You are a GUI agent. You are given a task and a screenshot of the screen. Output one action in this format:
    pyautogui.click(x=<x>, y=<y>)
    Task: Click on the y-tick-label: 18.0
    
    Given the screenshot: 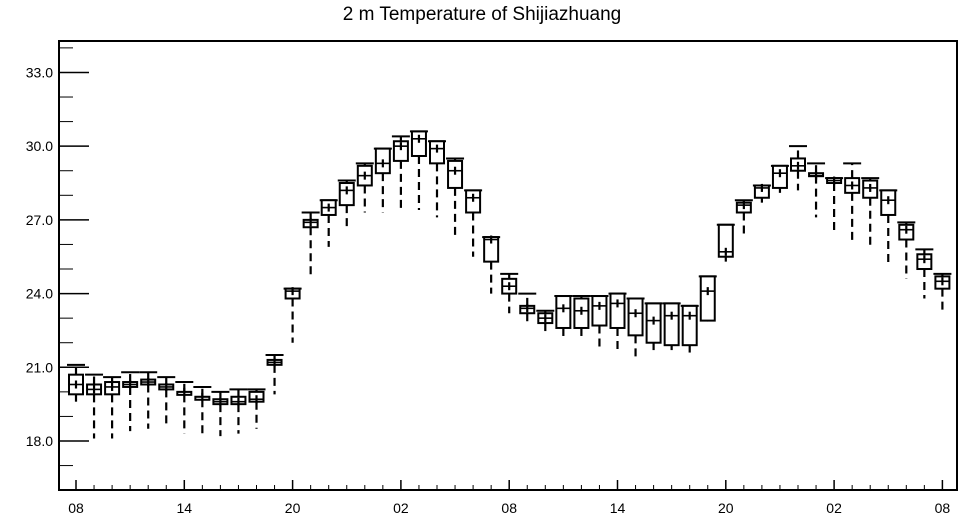 What is the action you would take?
    pyautogui.click(x=39, y=441)
    